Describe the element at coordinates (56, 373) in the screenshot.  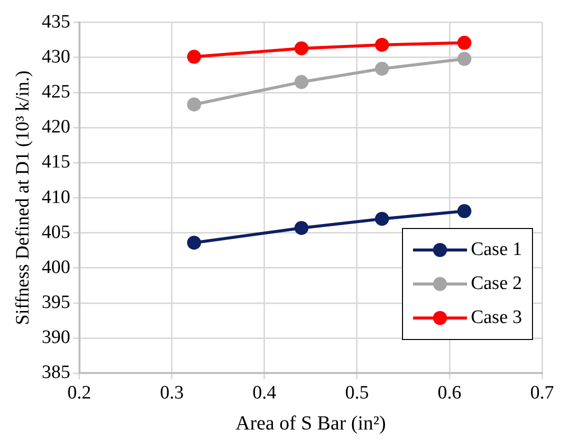
I see `y-tick-label: 385` at that location.